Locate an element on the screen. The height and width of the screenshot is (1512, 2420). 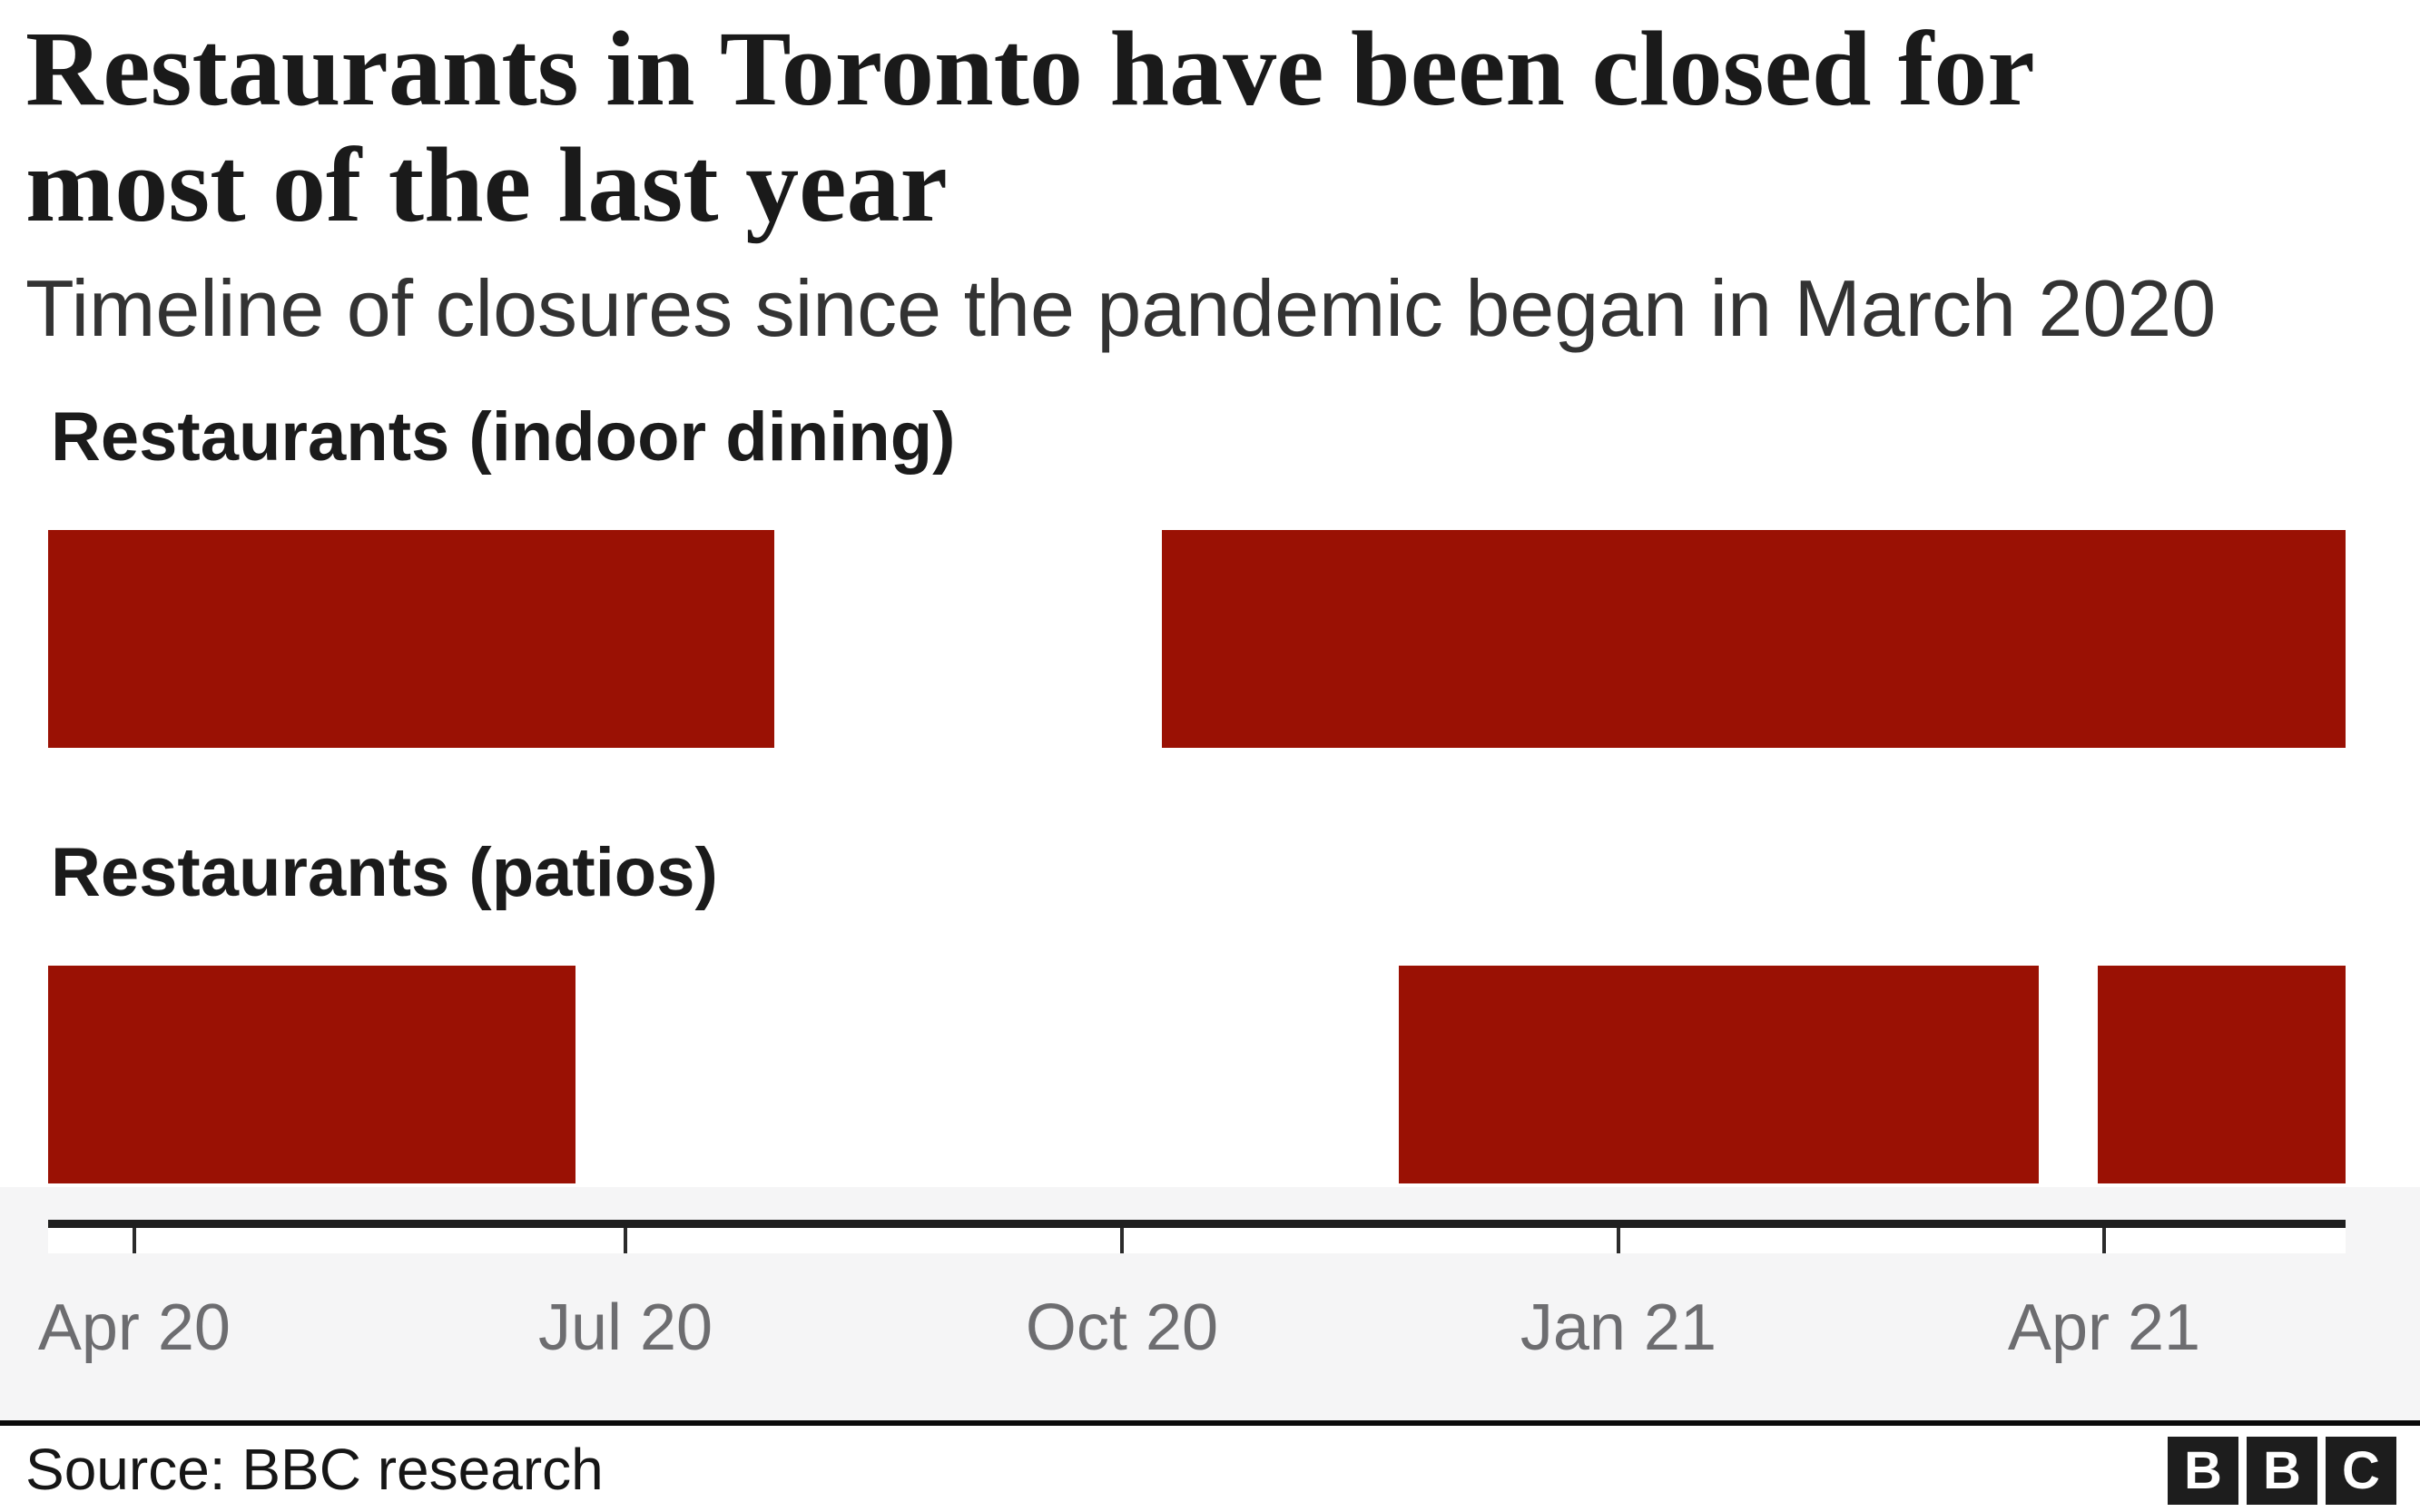
bbc-logo-letter-b2: B is located at coordinates (2282, 1471).